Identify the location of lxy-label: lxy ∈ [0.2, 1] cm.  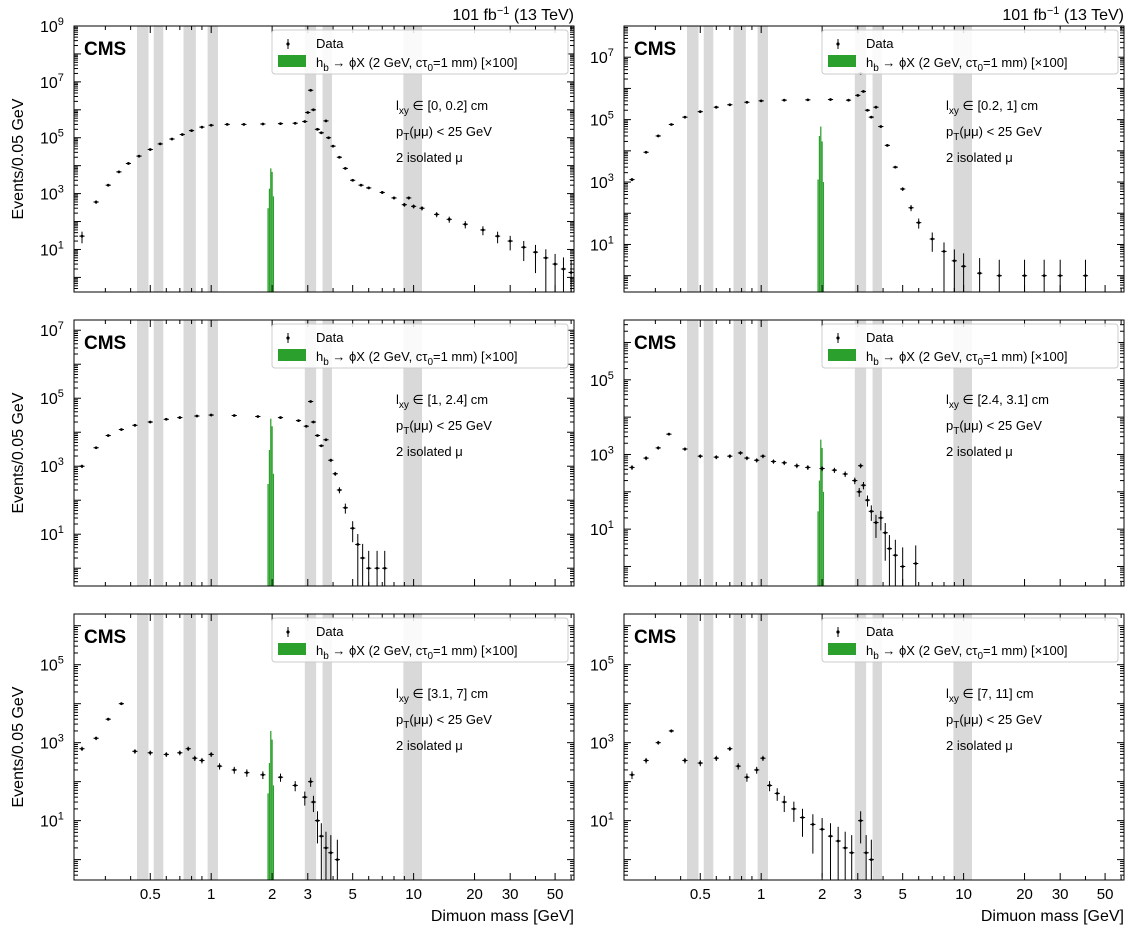
(992, 107).